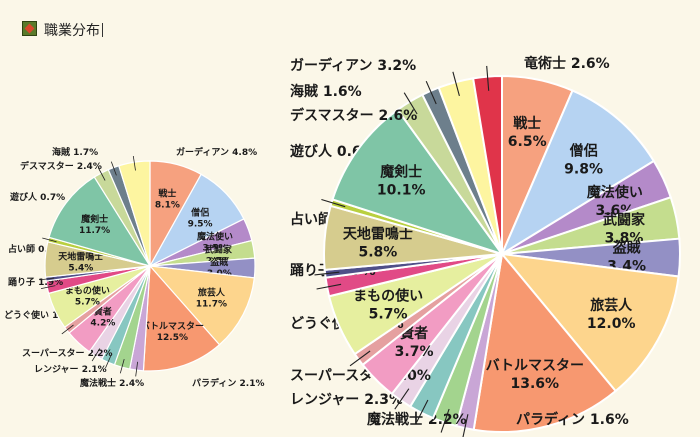 The height and width of the screenshot is (437, 700). I want to click on slice-value: 6.5%, so click(527, 142).